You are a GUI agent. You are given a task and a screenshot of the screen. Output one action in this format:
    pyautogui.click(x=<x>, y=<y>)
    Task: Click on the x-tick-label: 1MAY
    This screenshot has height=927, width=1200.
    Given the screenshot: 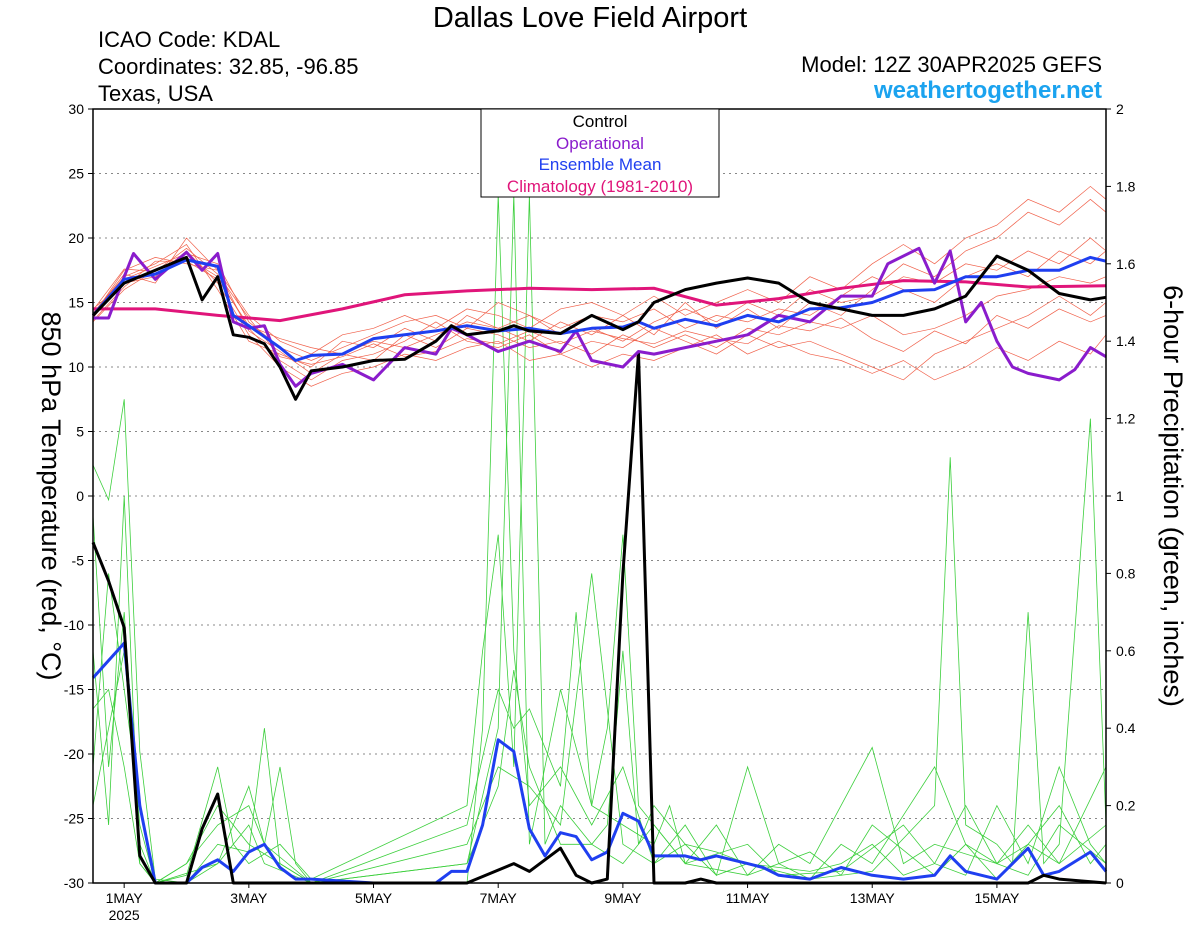 What is the action you would take?
    pyautogui.click(x=125, y=898)
    